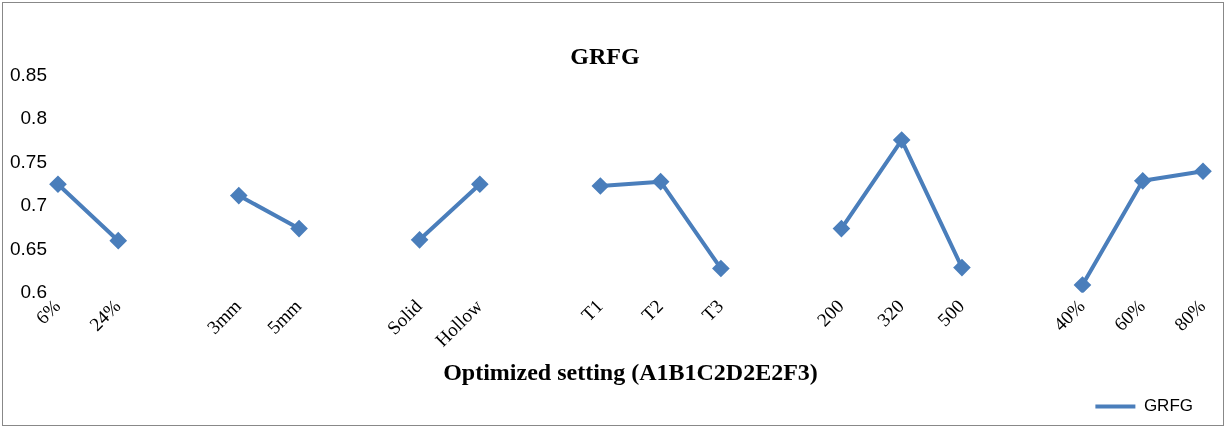 The image size is (1227, 428). What do you see at coordinates (951, 313) in the screenshot?
I see `x-tick-label: 500` at bounding box center [951, 313].